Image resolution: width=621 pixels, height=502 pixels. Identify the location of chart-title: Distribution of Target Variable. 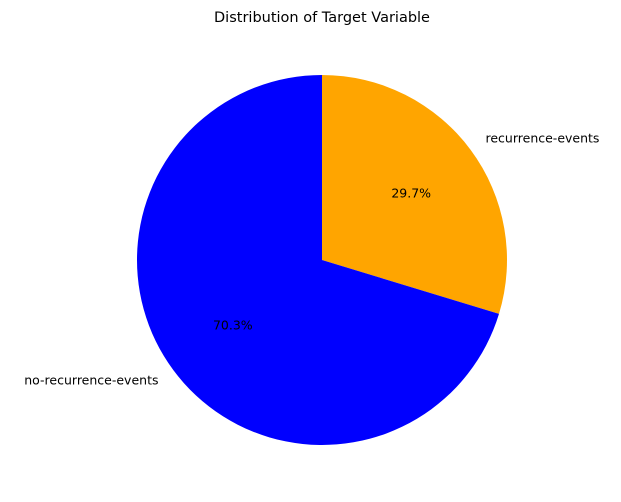
(322, 18).